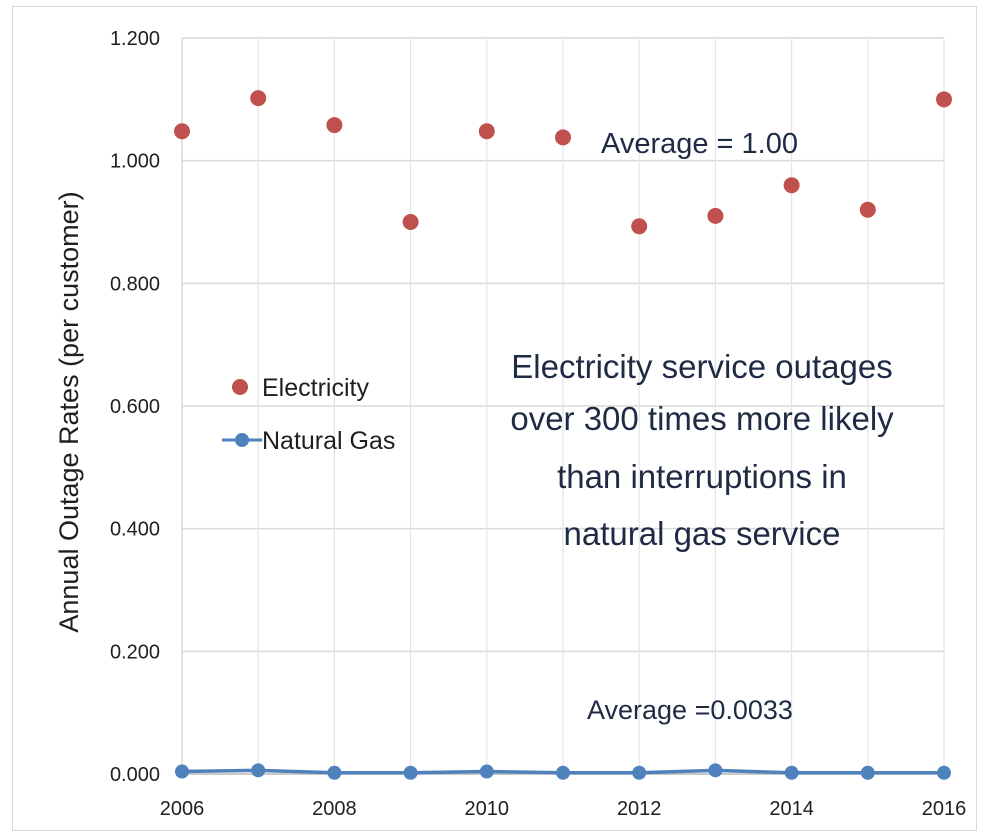 Image resolution: width=989 pixels, height=837 pixels. I want to click on x-tick-label: 2010, so click(487, 809).